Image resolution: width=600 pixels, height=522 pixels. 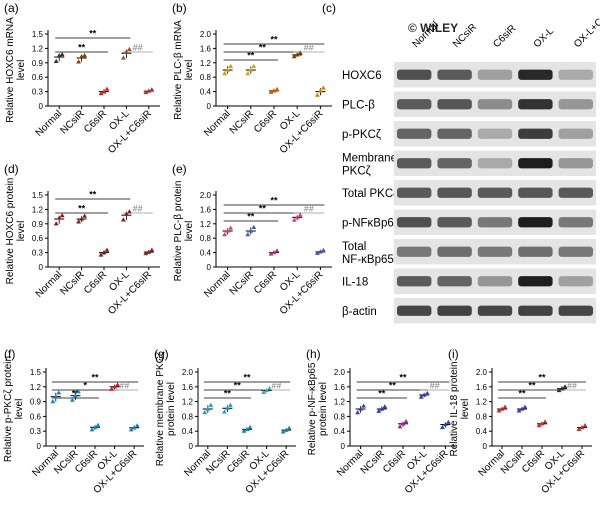 I want to click on y-axis-label-line: Relative PLC-β mRNA, so click(x=178, y=70).